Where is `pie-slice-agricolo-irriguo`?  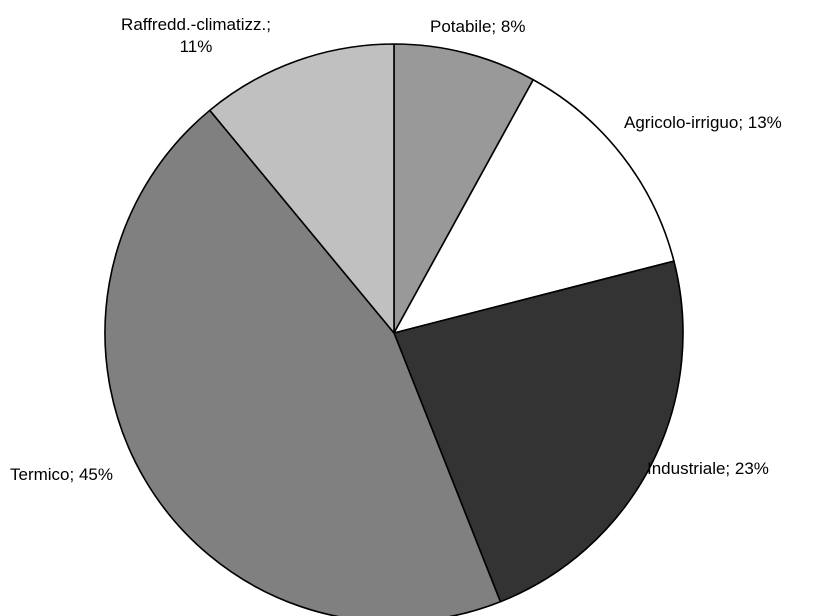
pie-slice-agricolo-irriguo is located at coordinates (534, 206).